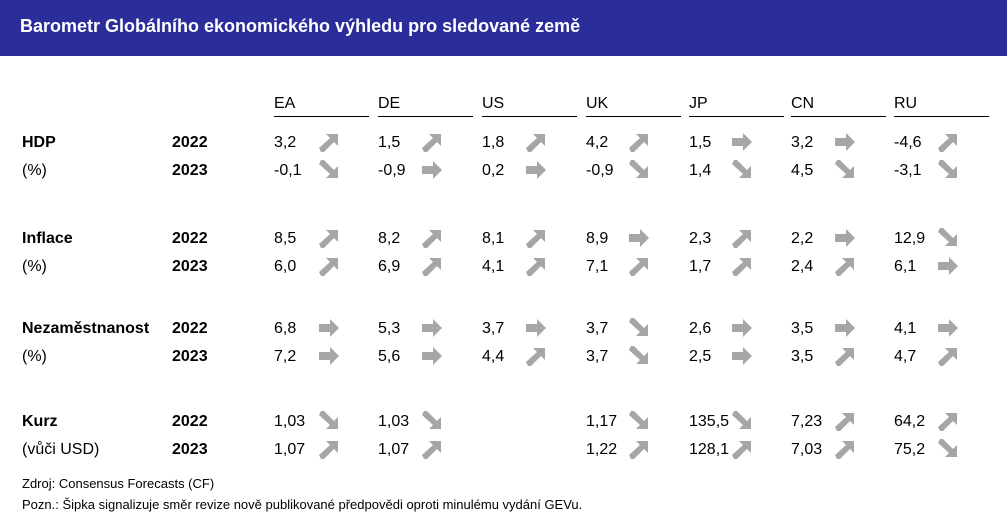 The height and width of the screenshot is (520, 1007). Describe the element at coordinates (389, 238) in the screenshot. I see `value-cell: 8,2` at that location.